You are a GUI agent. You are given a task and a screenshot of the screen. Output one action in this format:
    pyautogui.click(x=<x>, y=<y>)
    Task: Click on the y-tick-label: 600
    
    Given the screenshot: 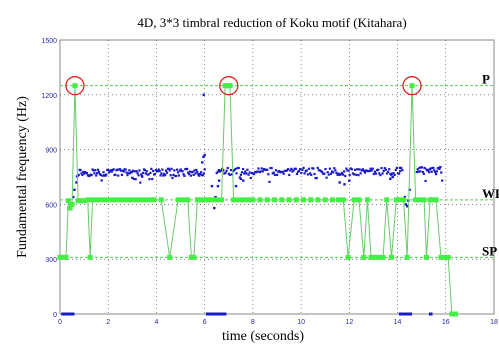 What is the action you would take?
    pyautogui.click(x=51, y=205)
    